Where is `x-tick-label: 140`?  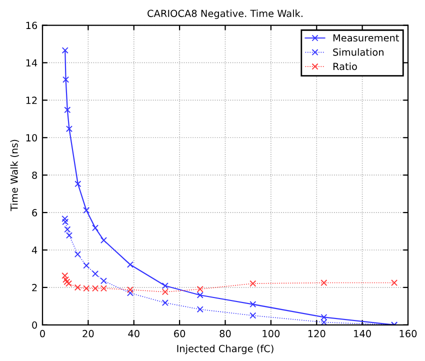
x-tick-label: 140 is located at coordinates (362, 334).